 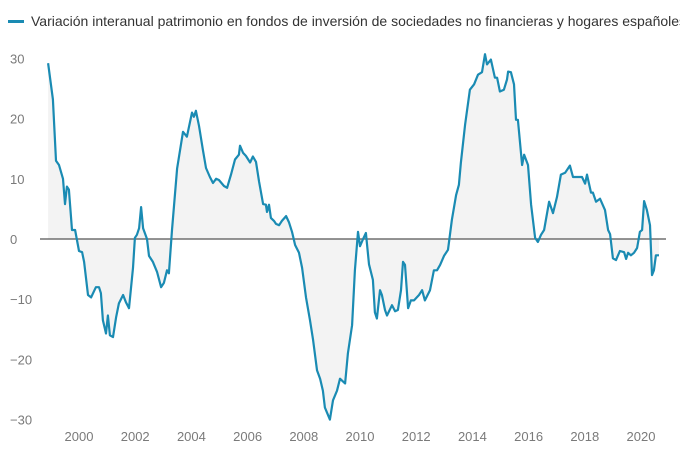 I want to click on x-tick-label: 2000, so click(x=79, y=436).